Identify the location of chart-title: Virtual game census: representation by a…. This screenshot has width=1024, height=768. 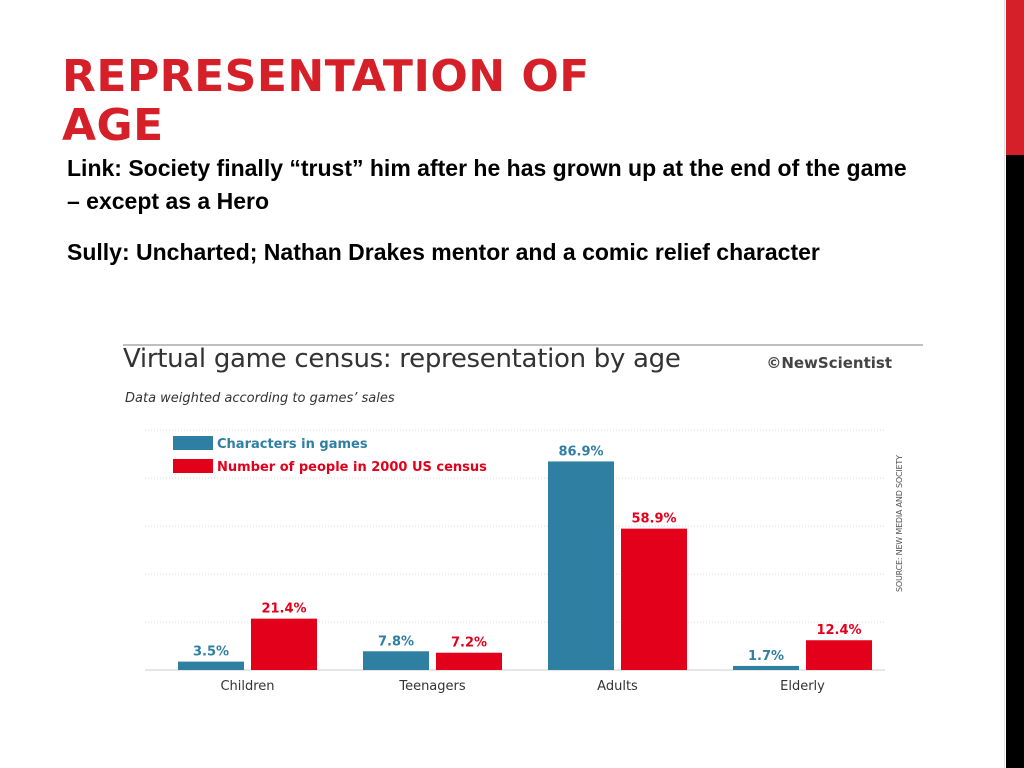
(402, 359).